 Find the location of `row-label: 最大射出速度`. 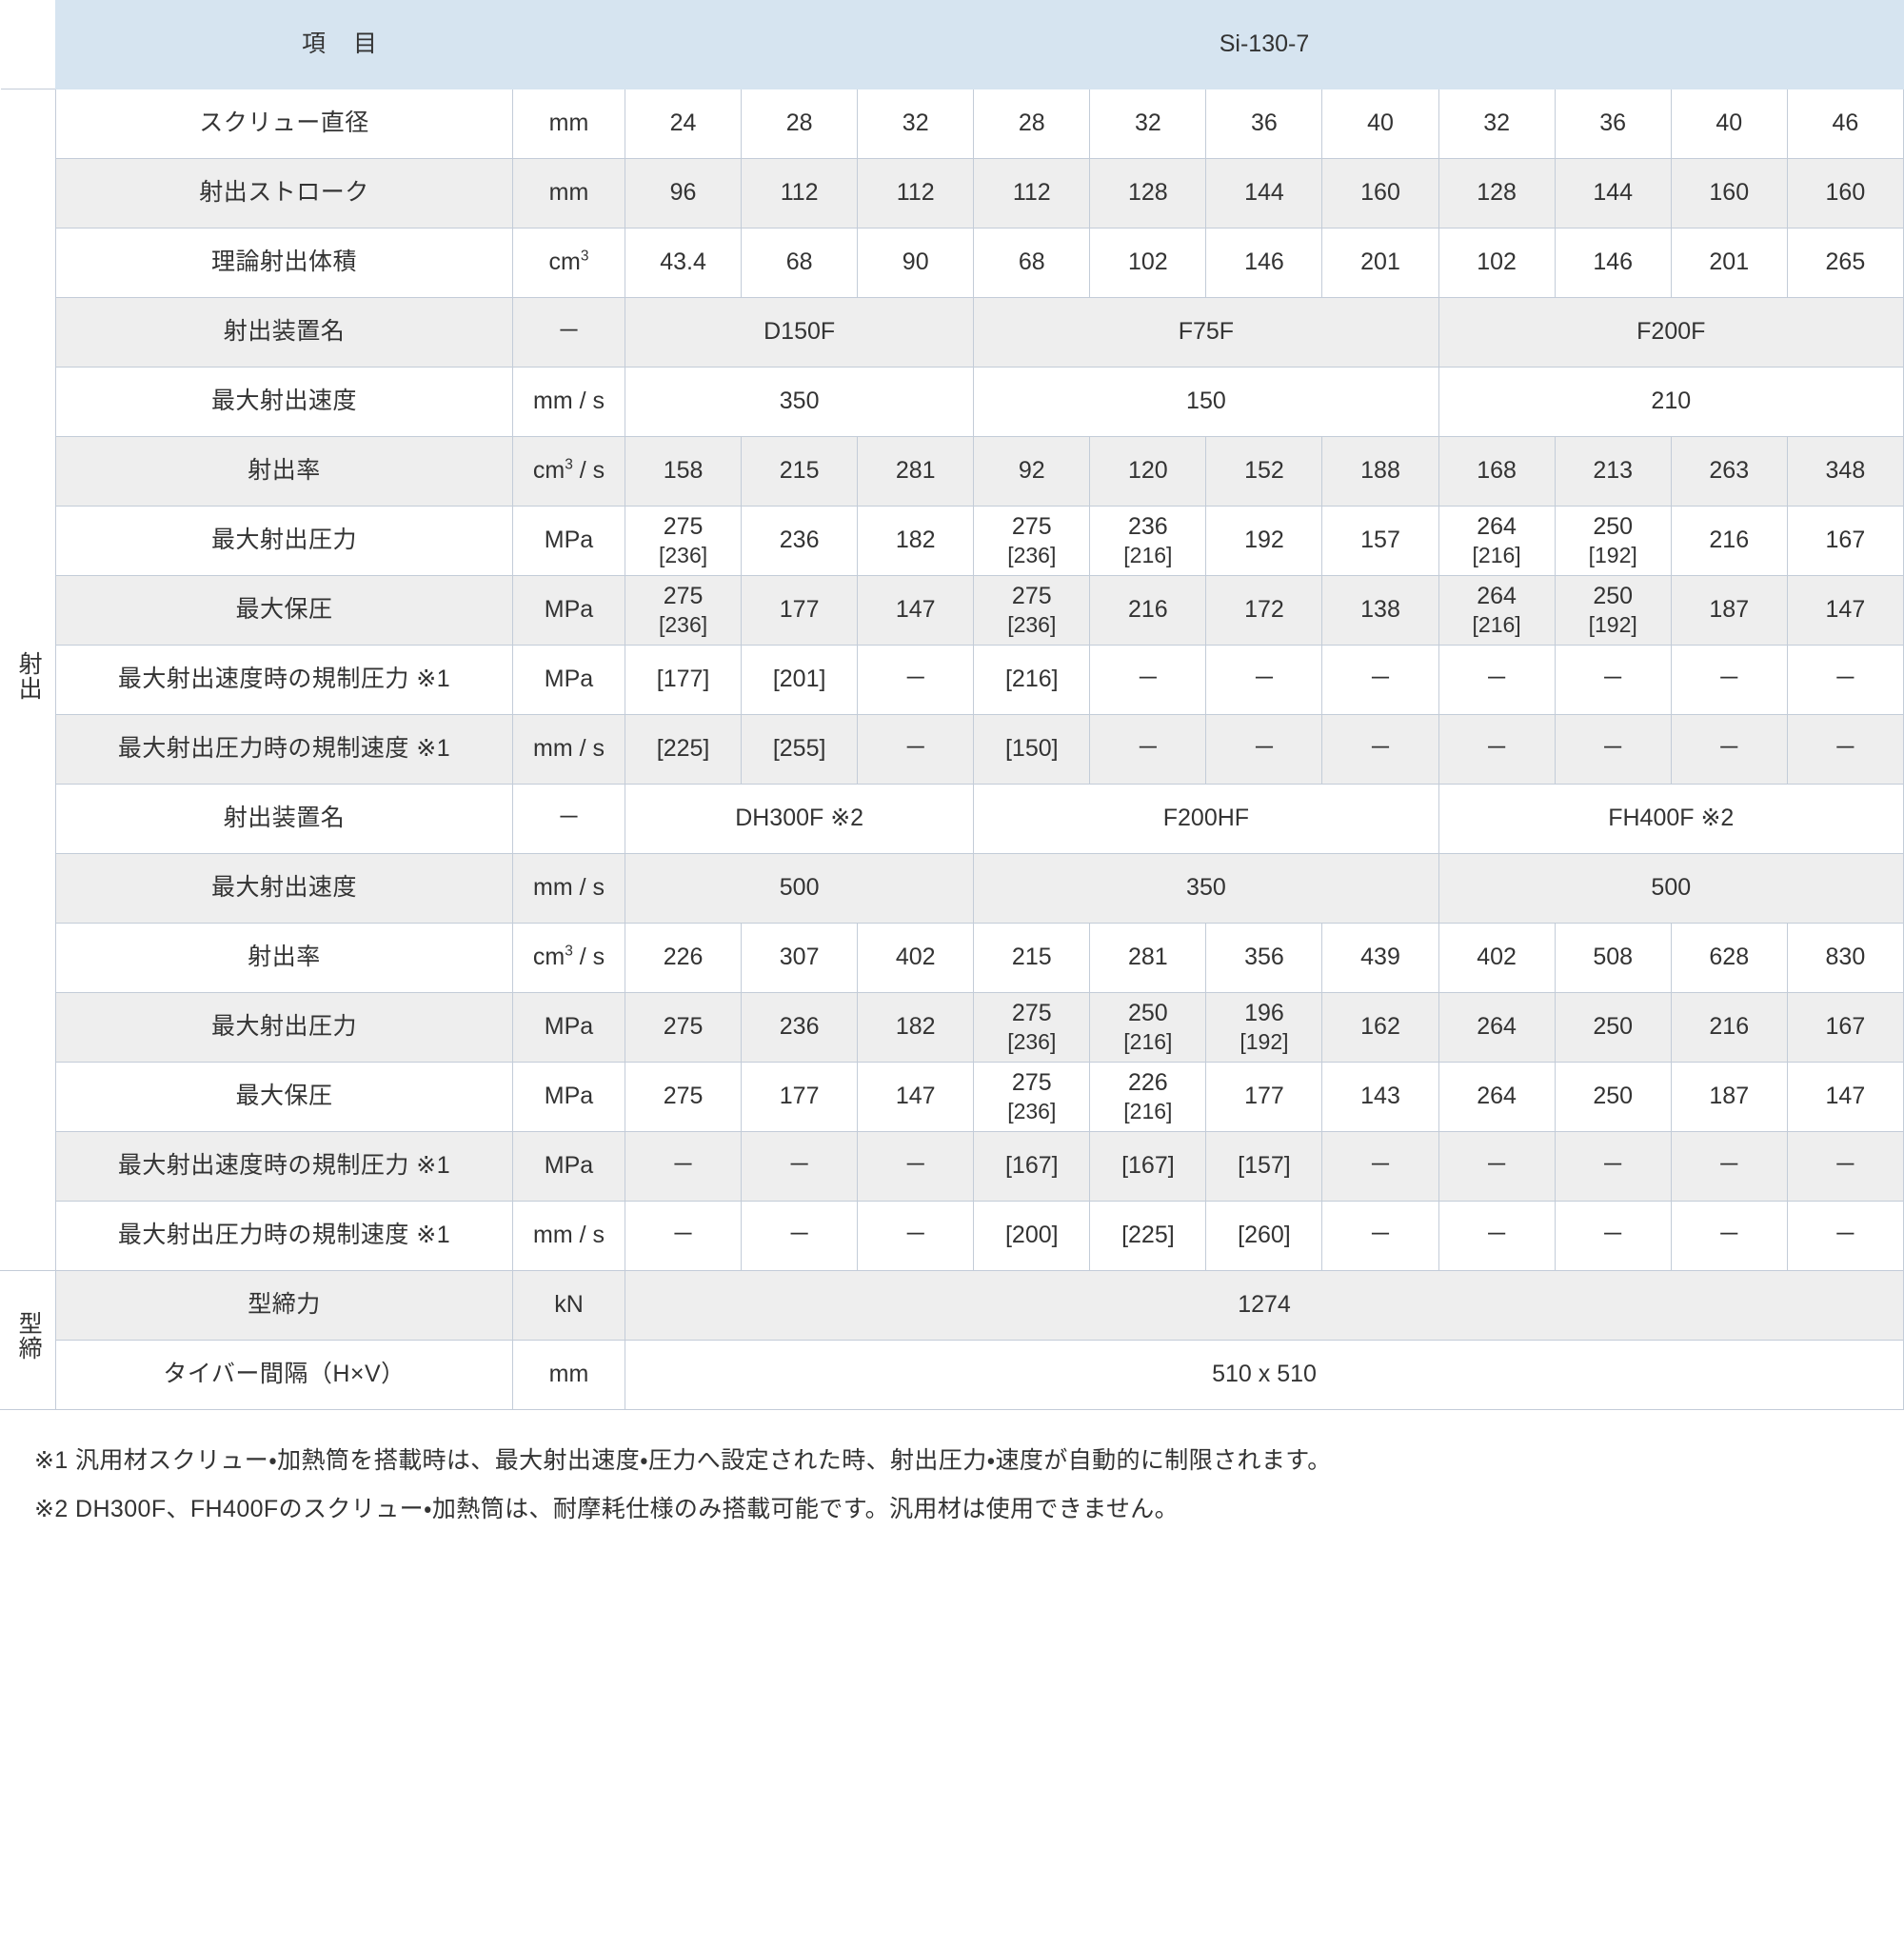

row-label: 最大射出速度 is located at coordinates (284, 402).